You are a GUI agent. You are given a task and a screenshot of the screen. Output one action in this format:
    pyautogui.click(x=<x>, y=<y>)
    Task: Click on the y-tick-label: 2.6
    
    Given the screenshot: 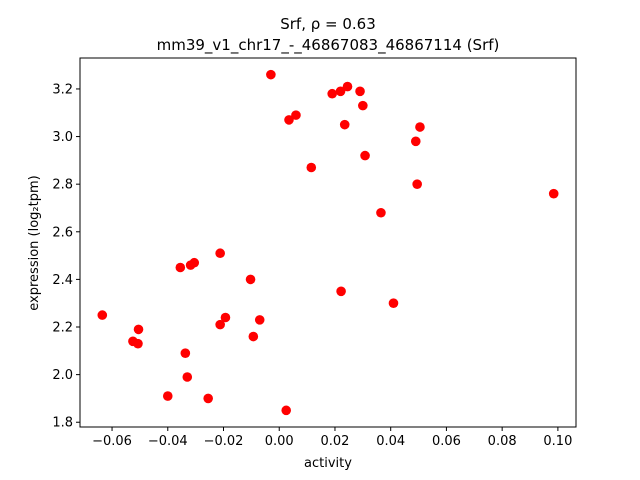 What is the action you would take?
    pyautogui.click(x=62, y=232)
    